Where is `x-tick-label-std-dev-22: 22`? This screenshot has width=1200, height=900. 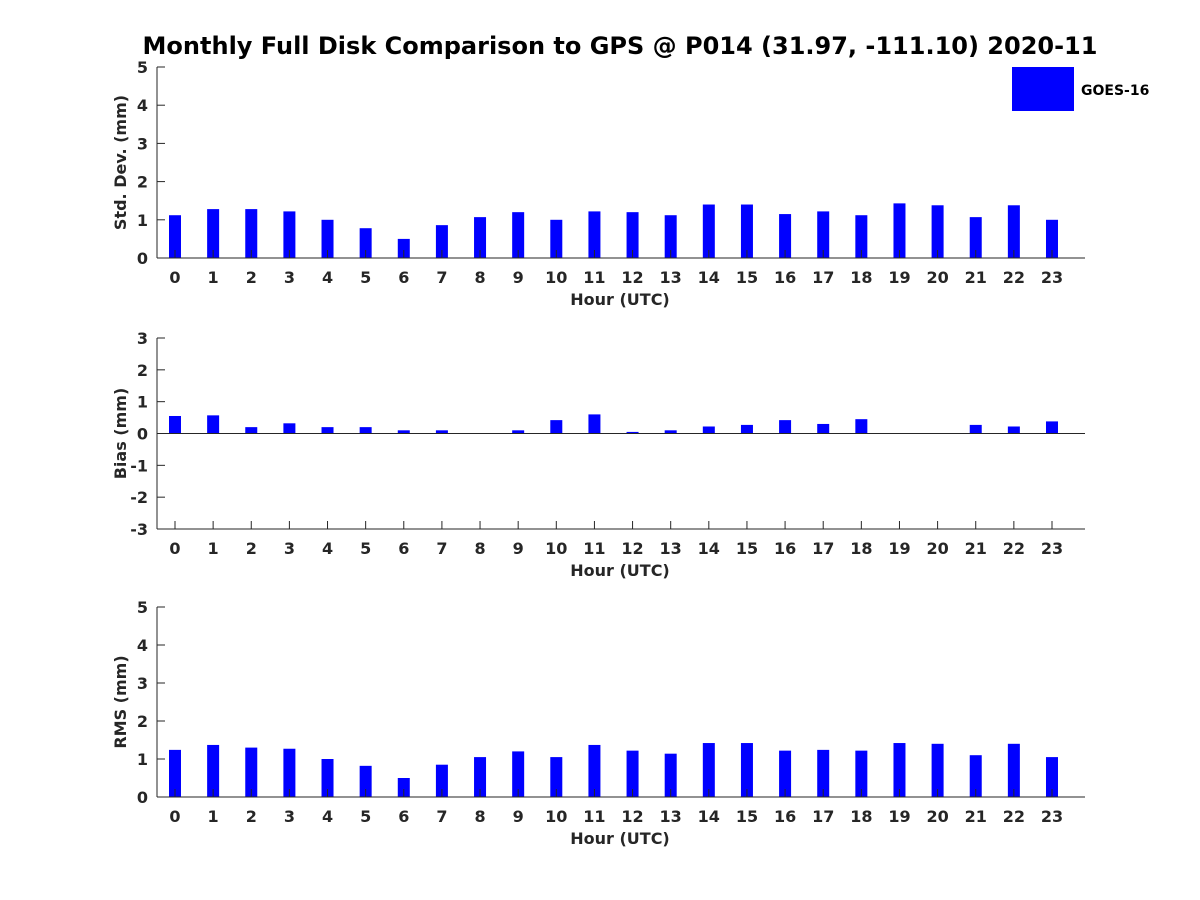 x-tick-label-std-dev-22: 22 is located at coordinates (1014, 277).